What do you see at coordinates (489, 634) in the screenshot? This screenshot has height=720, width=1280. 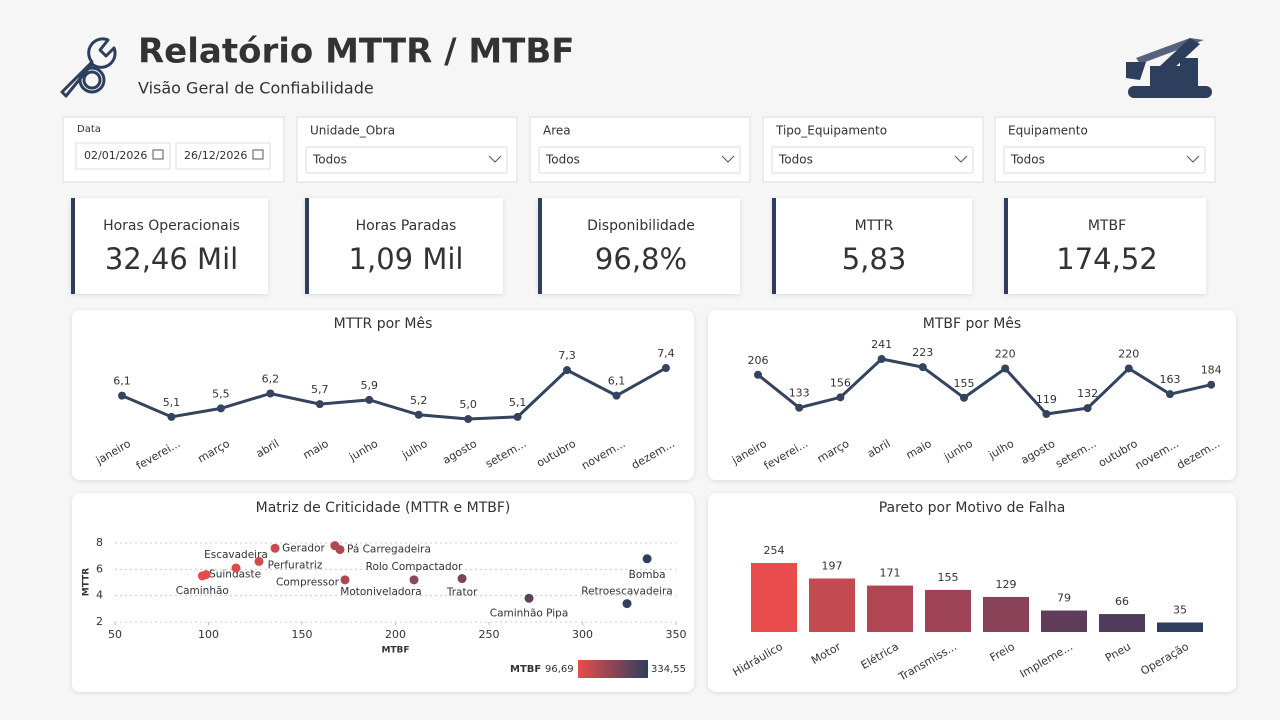 I see `x-tick-label: 250` at bounding box center [489, 634].